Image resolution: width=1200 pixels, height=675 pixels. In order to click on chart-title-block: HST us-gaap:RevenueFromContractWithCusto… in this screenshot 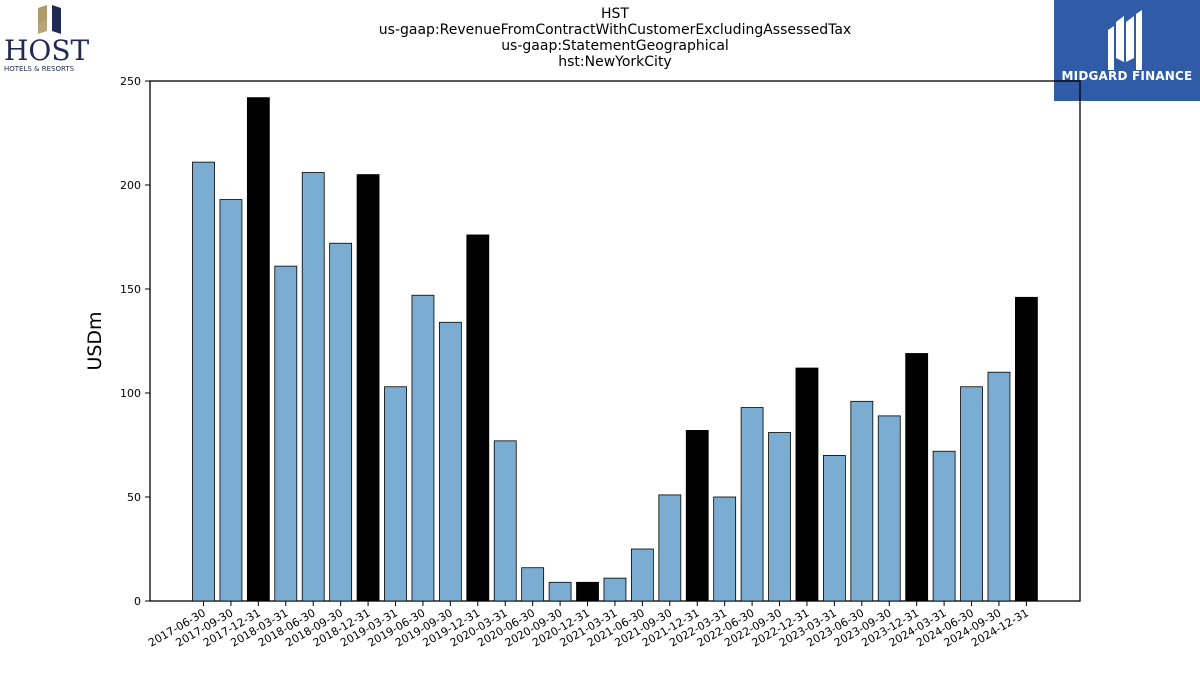, I will do `click(600, 38)`.